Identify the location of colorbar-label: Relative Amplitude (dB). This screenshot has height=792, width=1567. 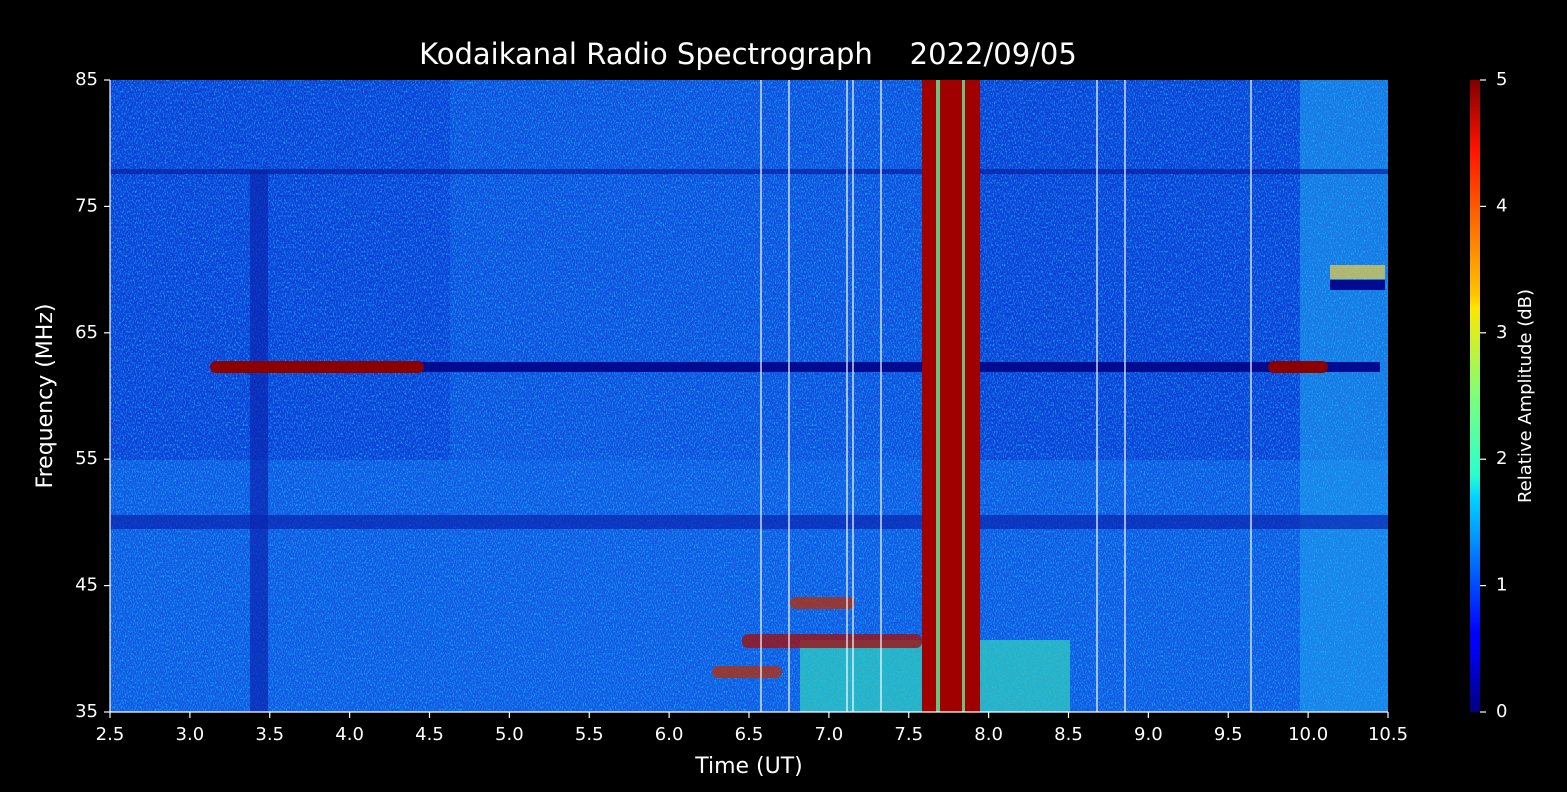
(1525, 396).